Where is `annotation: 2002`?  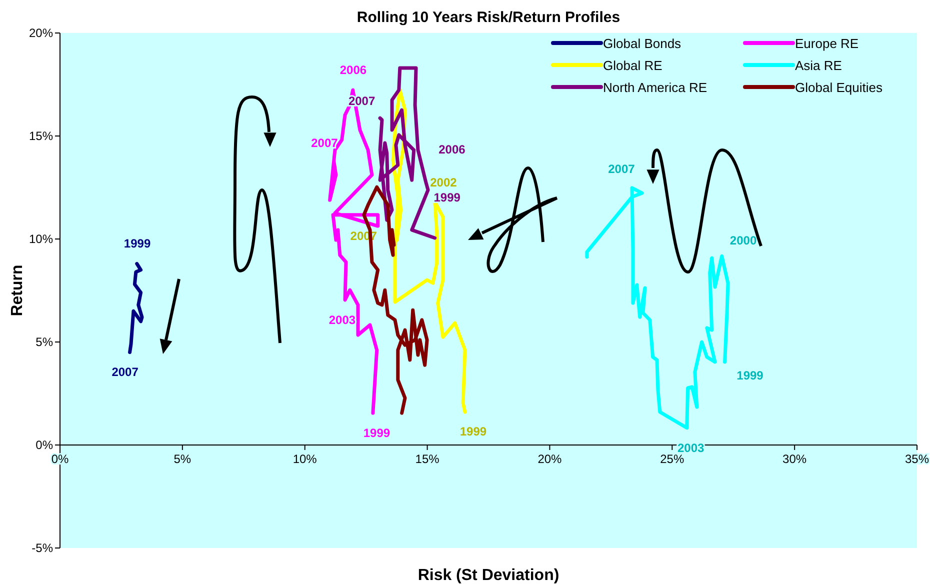 annotation: 2002 is located at coordinates (444, 183).